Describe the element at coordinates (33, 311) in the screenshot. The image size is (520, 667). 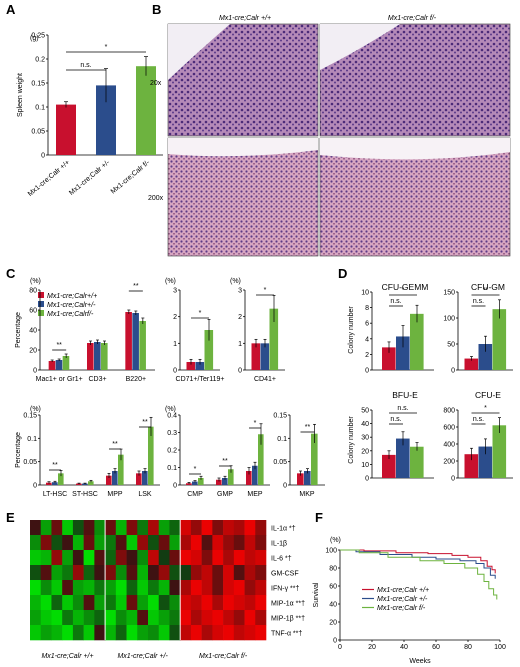
I see `y-tick-label: 60` at that location.